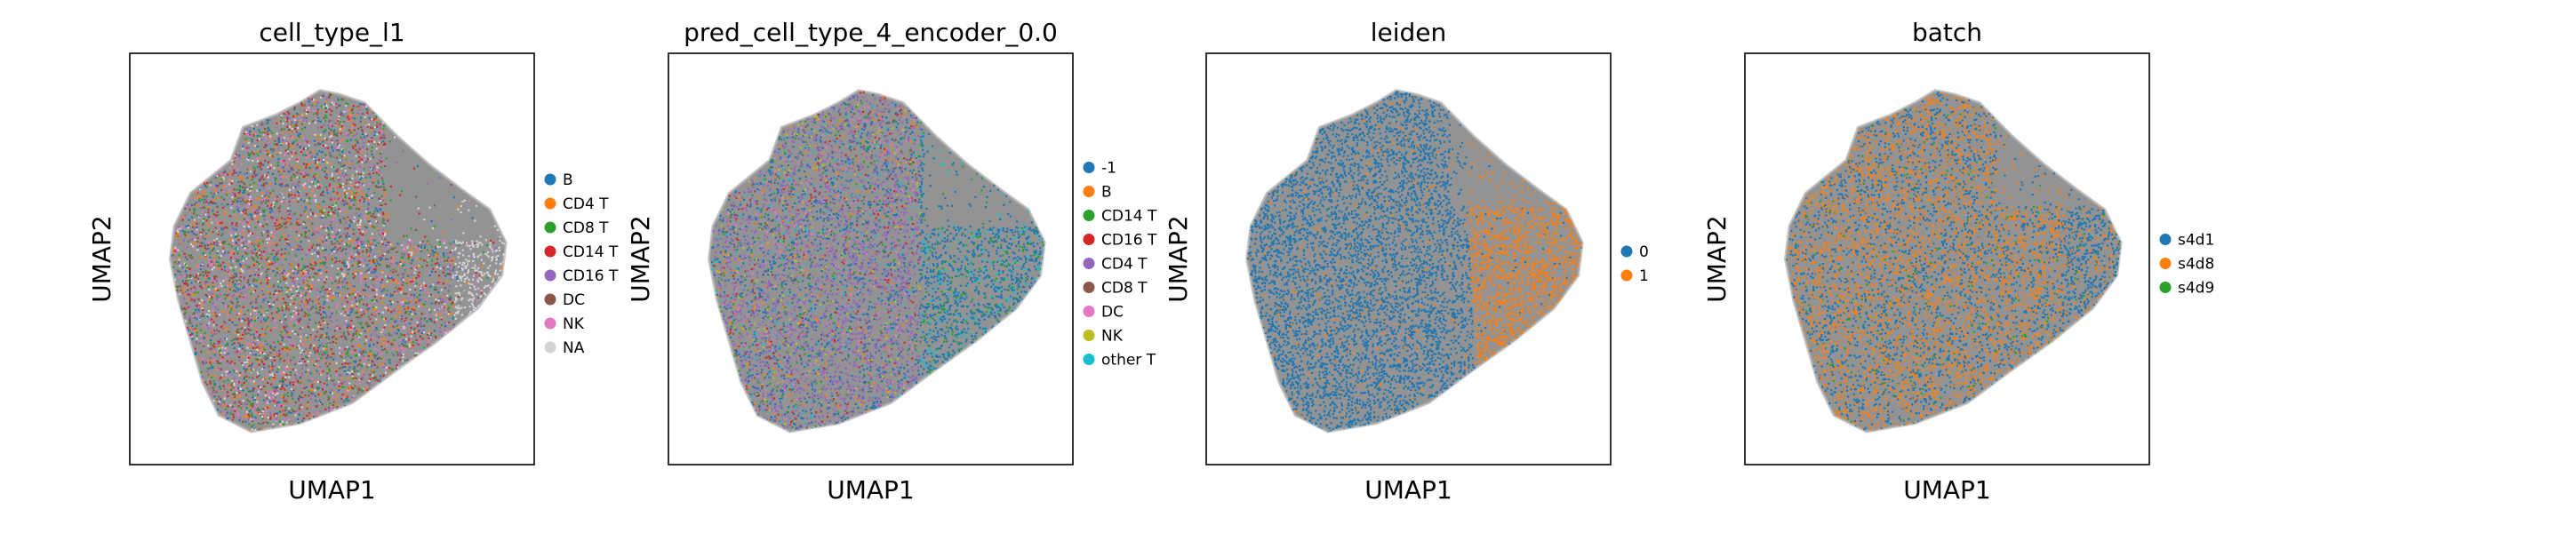 This screenshot has height=533, width=2576. I want to click on legend-label: s4d8, so click(2196, 265).